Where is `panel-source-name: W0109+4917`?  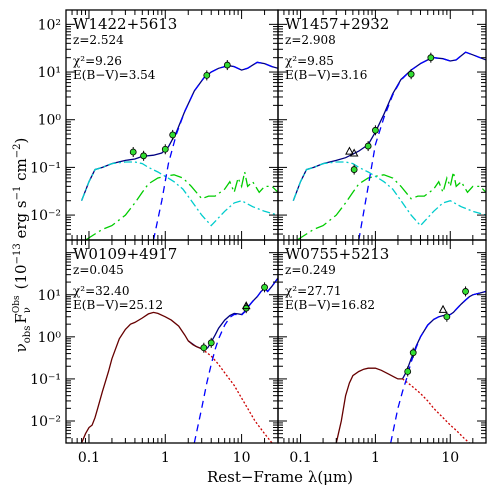
panel-source-name: W0109+4917 is located at coordinates (125, 254).